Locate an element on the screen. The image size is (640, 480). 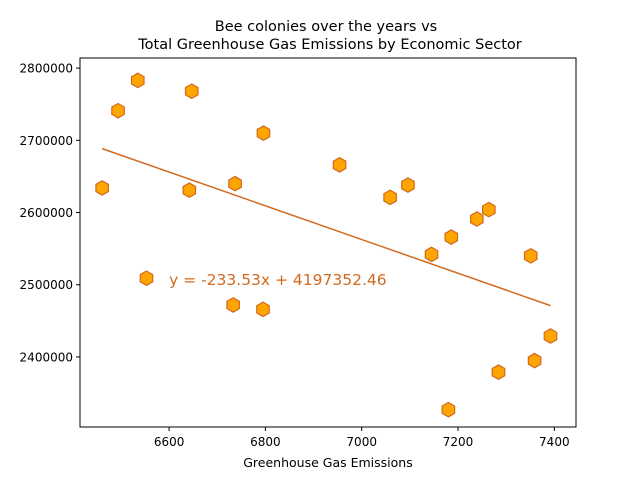
y-axis-ticks: 2400000 2500000 2600000 2700000 2800000 is located at coordinates (50, 213).